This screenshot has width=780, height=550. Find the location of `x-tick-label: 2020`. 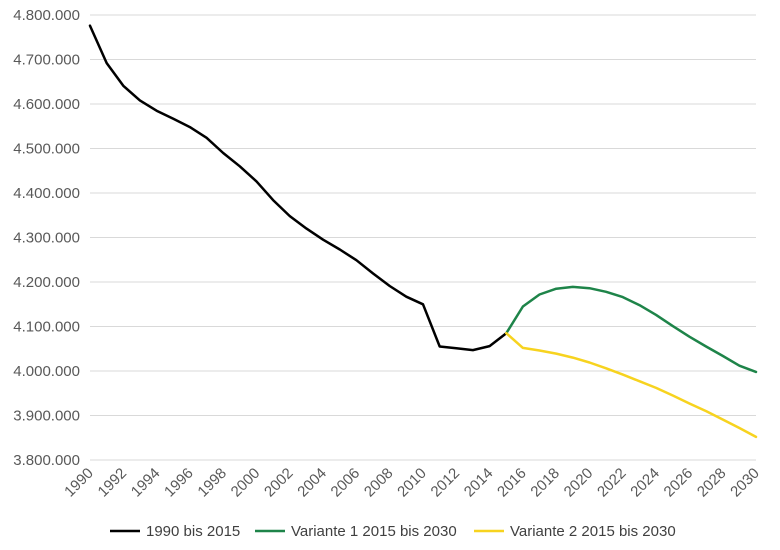

x-tick-label: 2020 is located at coordinates (579, 483).